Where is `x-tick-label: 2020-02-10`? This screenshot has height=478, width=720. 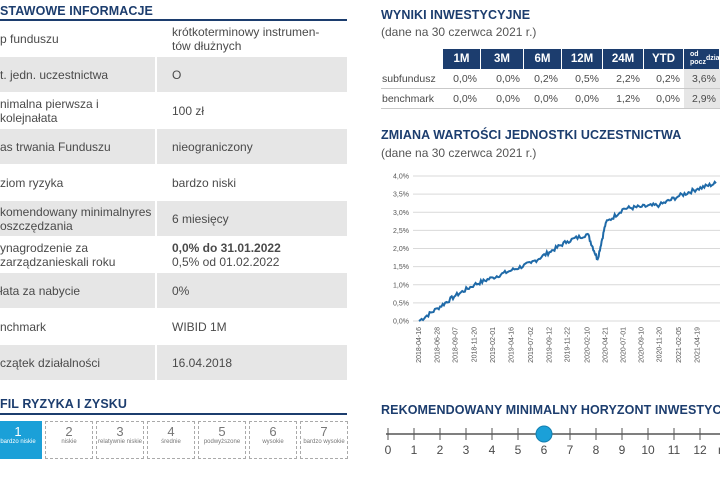 x-tick-label: 2020-02-10 is located at coordinates (588, 345).